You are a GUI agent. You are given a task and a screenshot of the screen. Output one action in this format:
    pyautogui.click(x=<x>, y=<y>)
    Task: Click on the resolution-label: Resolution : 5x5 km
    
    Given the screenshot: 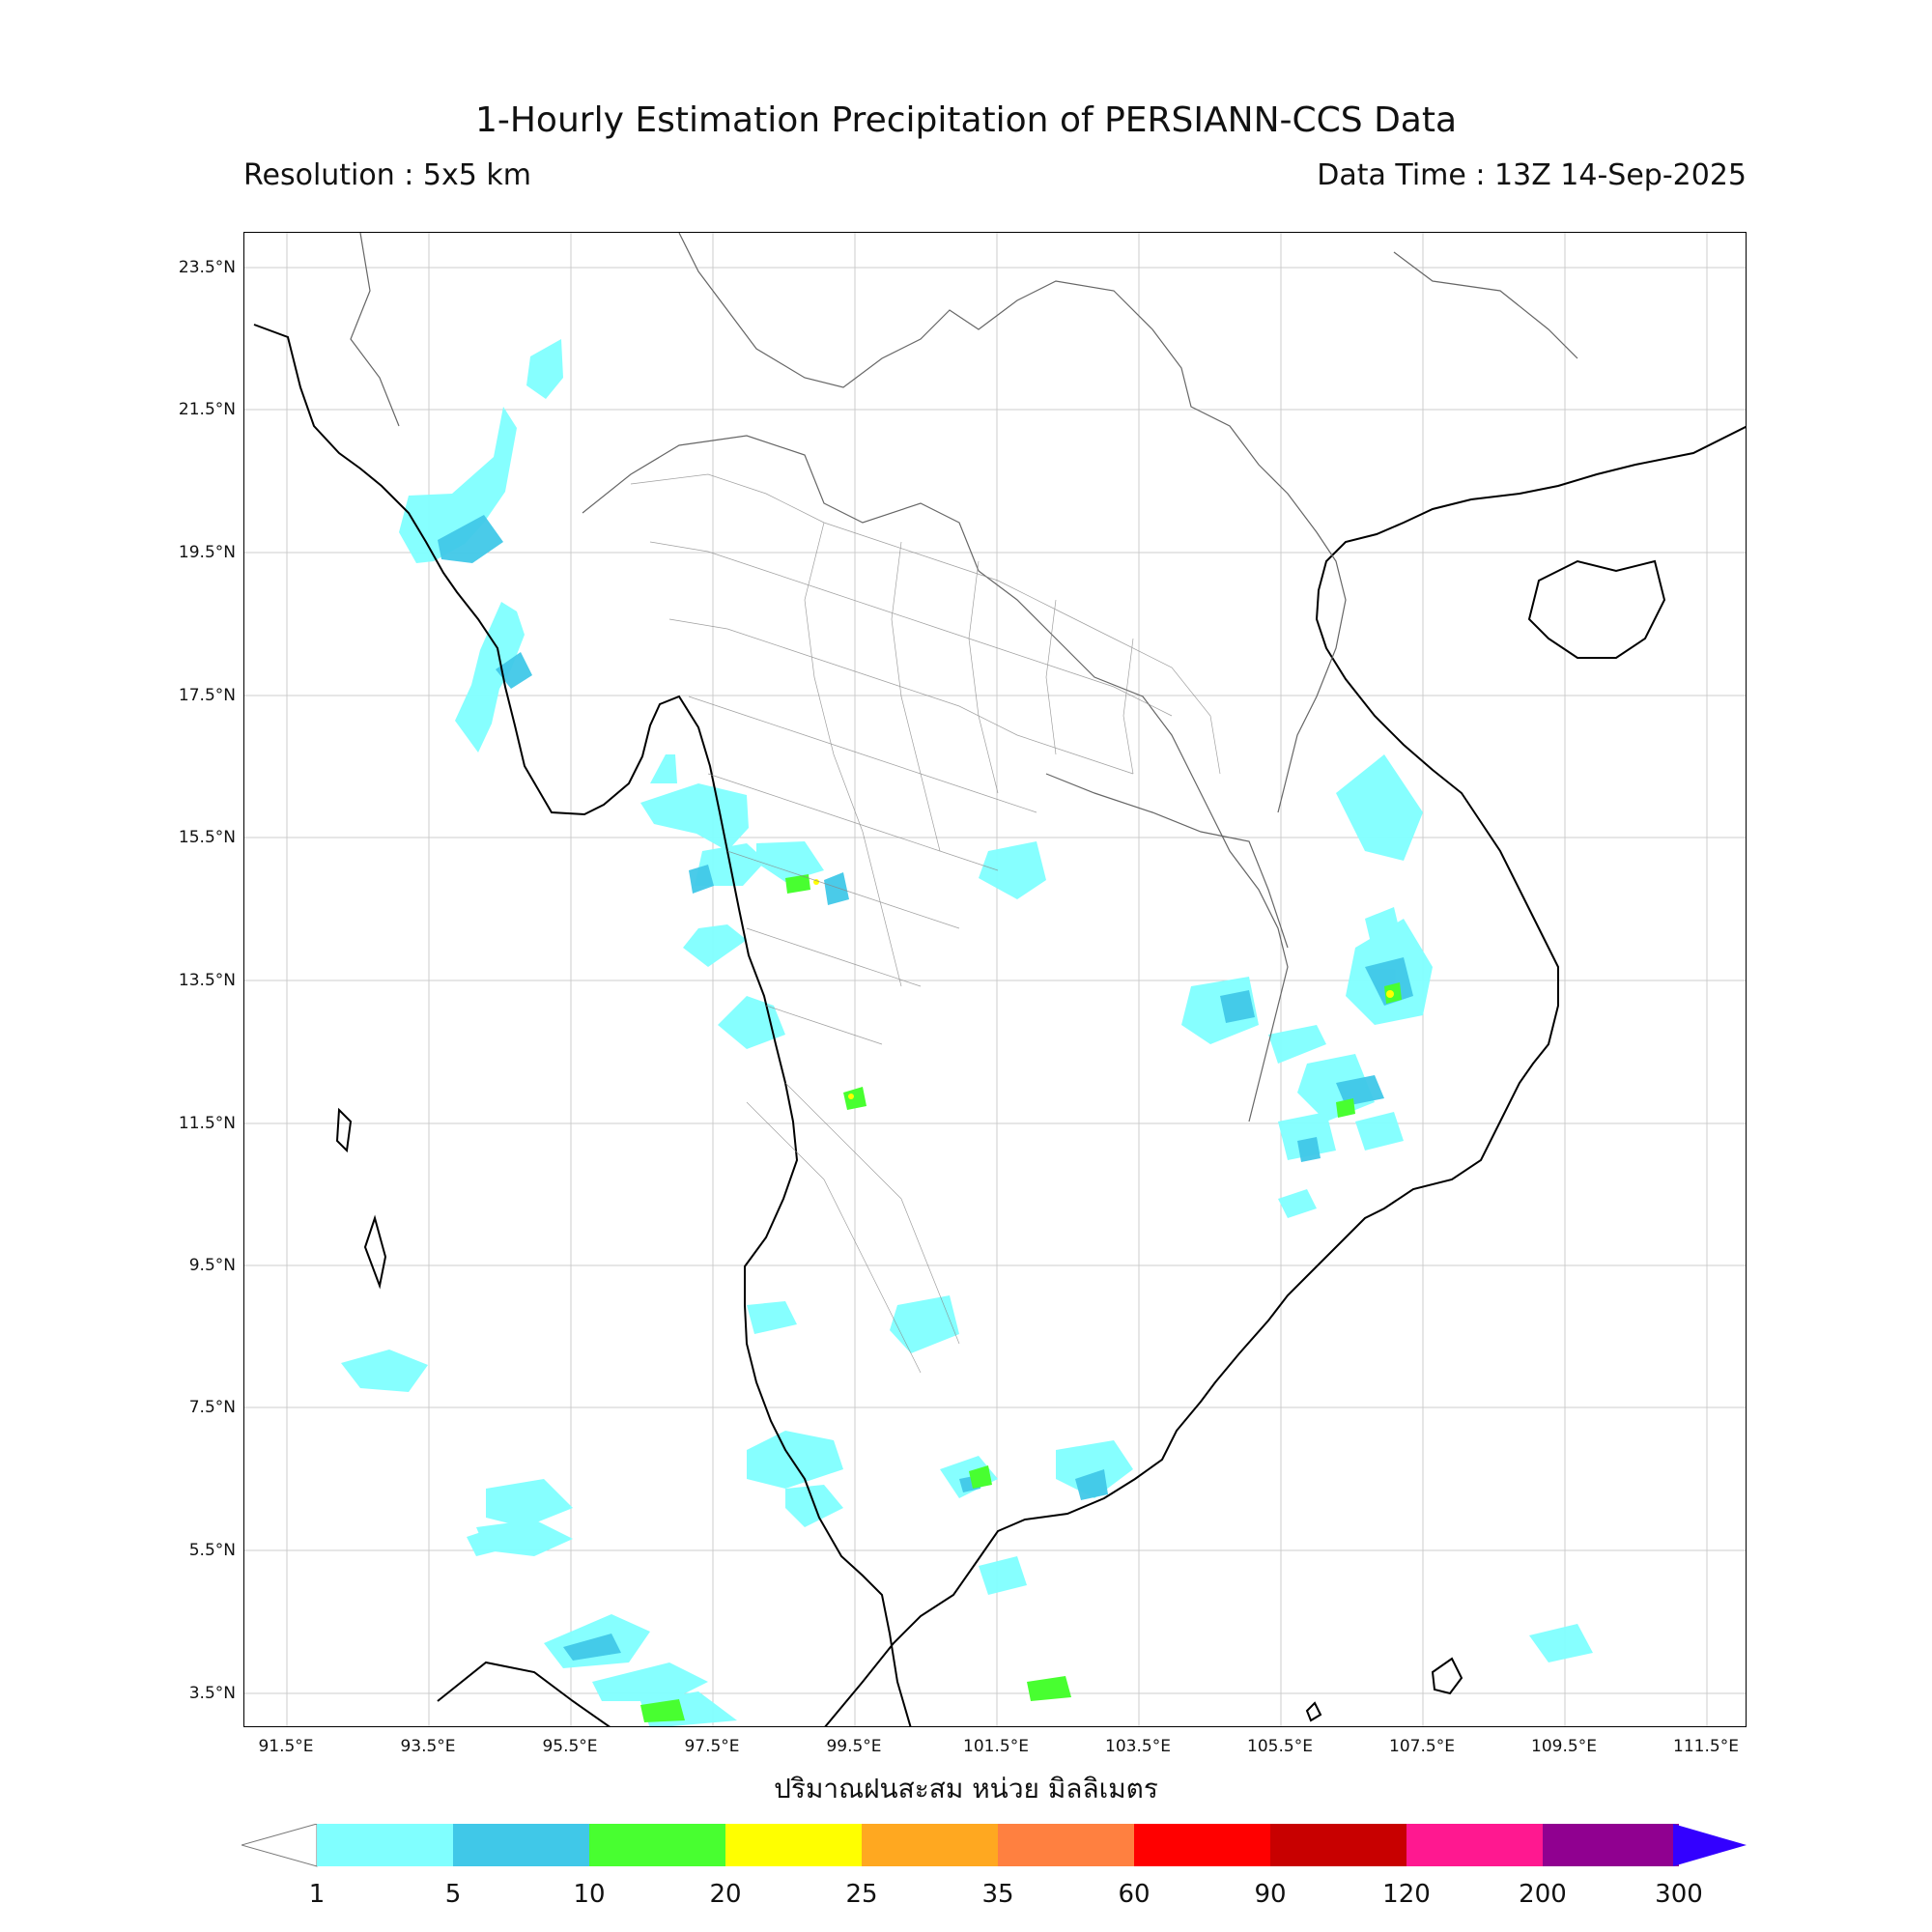 What is the action you would take?
    pyautogui.click(x=387, y=175)
    